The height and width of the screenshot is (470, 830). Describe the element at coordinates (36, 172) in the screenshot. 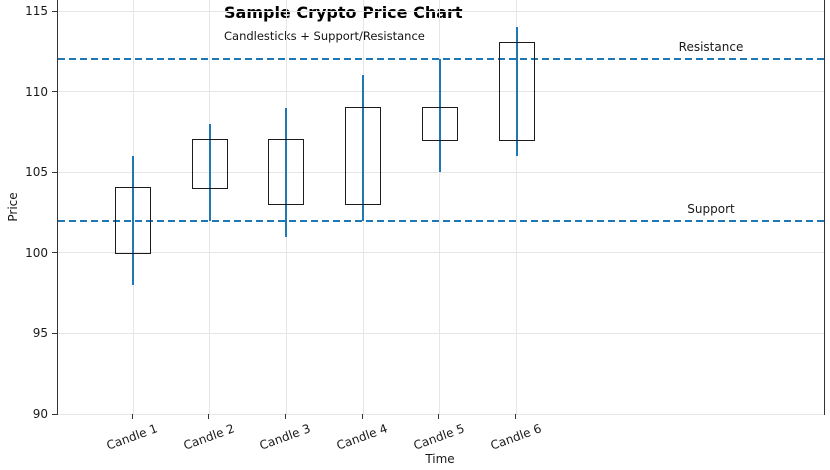

I see `y-tick-label: 105` at that location.